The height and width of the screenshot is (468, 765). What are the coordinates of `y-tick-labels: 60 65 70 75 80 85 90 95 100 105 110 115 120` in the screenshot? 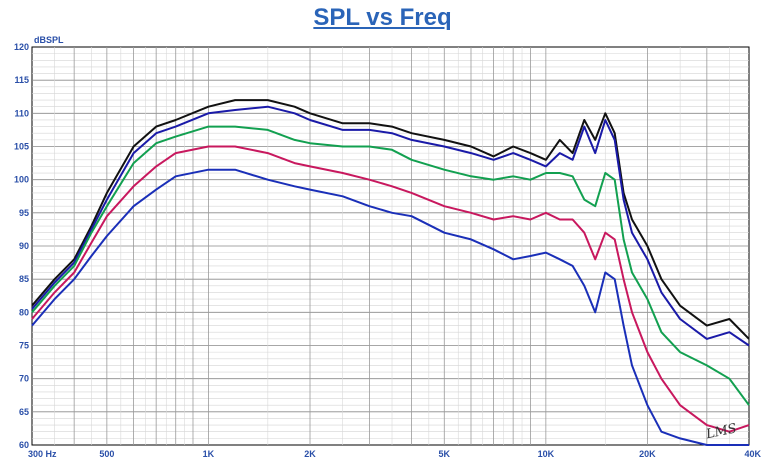 It's located at (21, 246).